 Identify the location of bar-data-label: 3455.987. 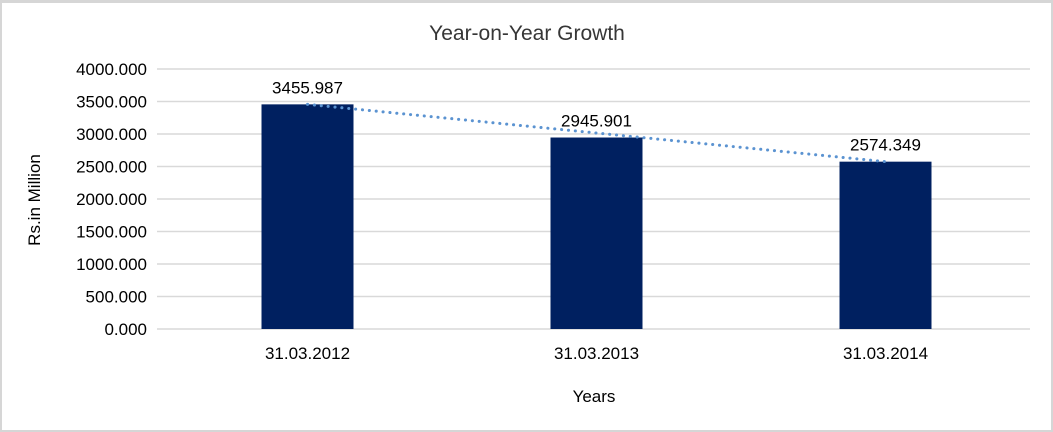
(307, 87).